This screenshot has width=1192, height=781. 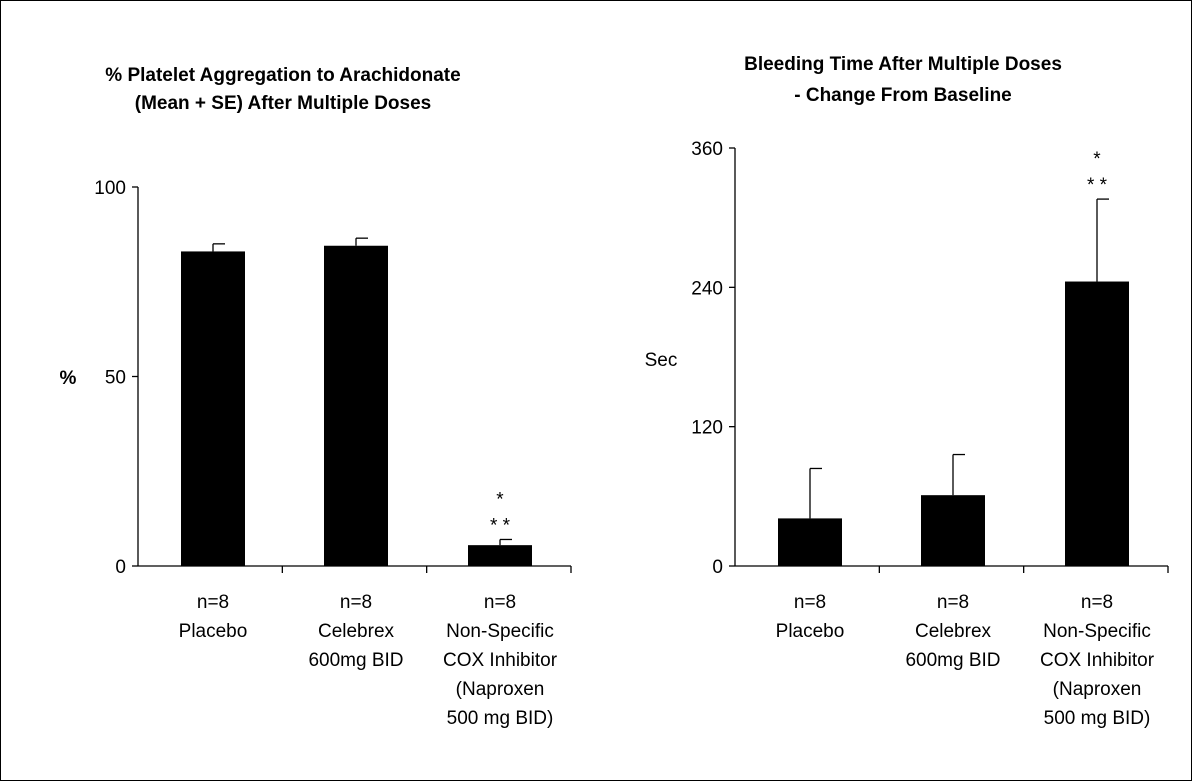 I want to click on y-tick-label: 360, so click(x=707, y=149).